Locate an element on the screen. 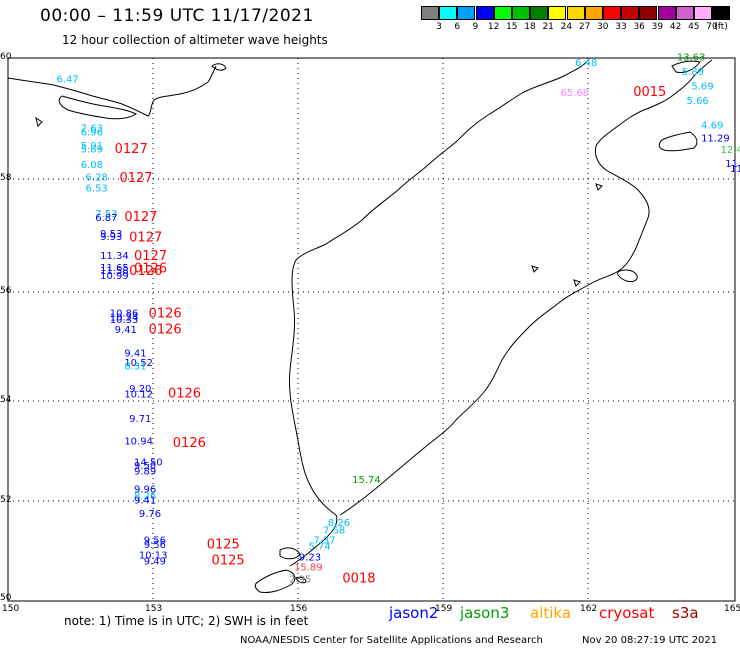  wave-height-label: 9.93 is located at coordinates (111, 237).